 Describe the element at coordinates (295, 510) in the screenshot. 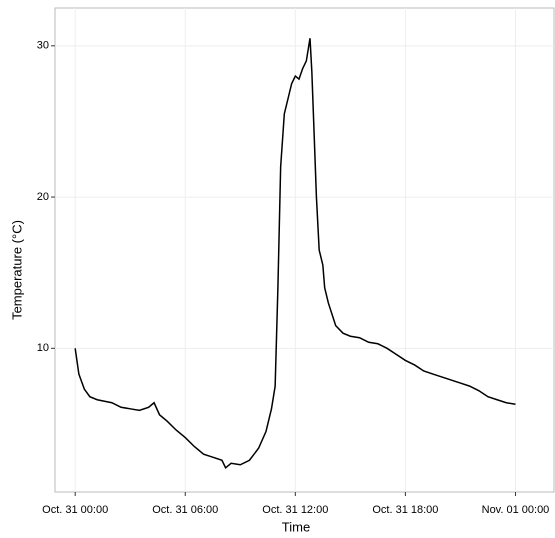

I see `x-tick-label: Oct. 31 12:00` at that location.